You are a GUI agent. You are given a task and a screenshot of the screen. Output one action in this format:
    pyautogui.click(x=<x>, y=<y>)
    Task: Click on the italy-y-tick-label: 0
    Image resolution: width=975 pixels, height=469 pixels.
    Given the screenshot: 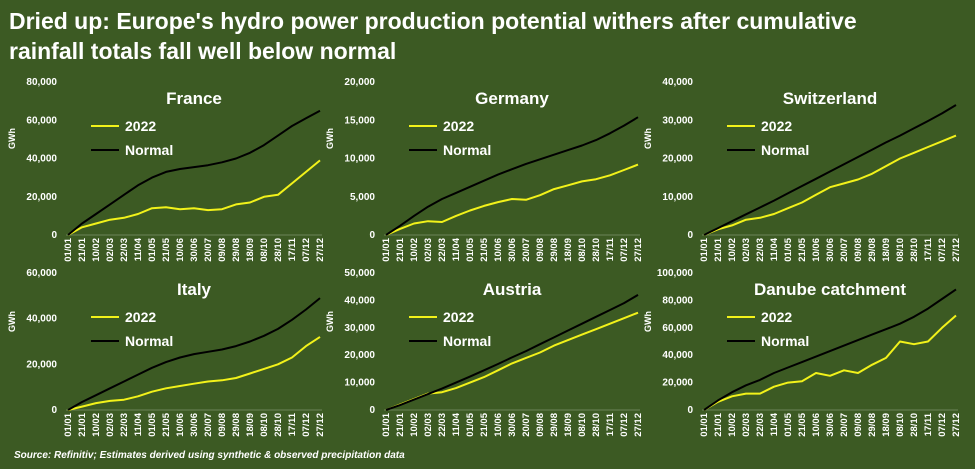 What is the action you would take?
    pyautogui.click(x=54, y=410)
    